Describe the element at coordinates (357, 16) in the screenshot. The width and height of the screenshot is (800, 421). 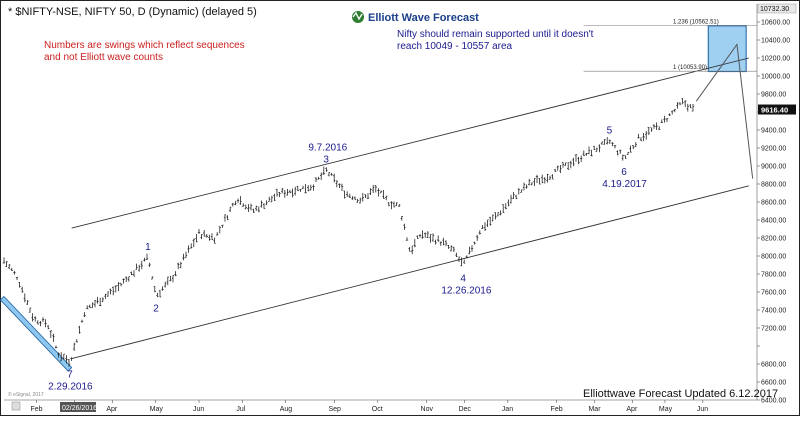
I see `wave-icon` at that location.